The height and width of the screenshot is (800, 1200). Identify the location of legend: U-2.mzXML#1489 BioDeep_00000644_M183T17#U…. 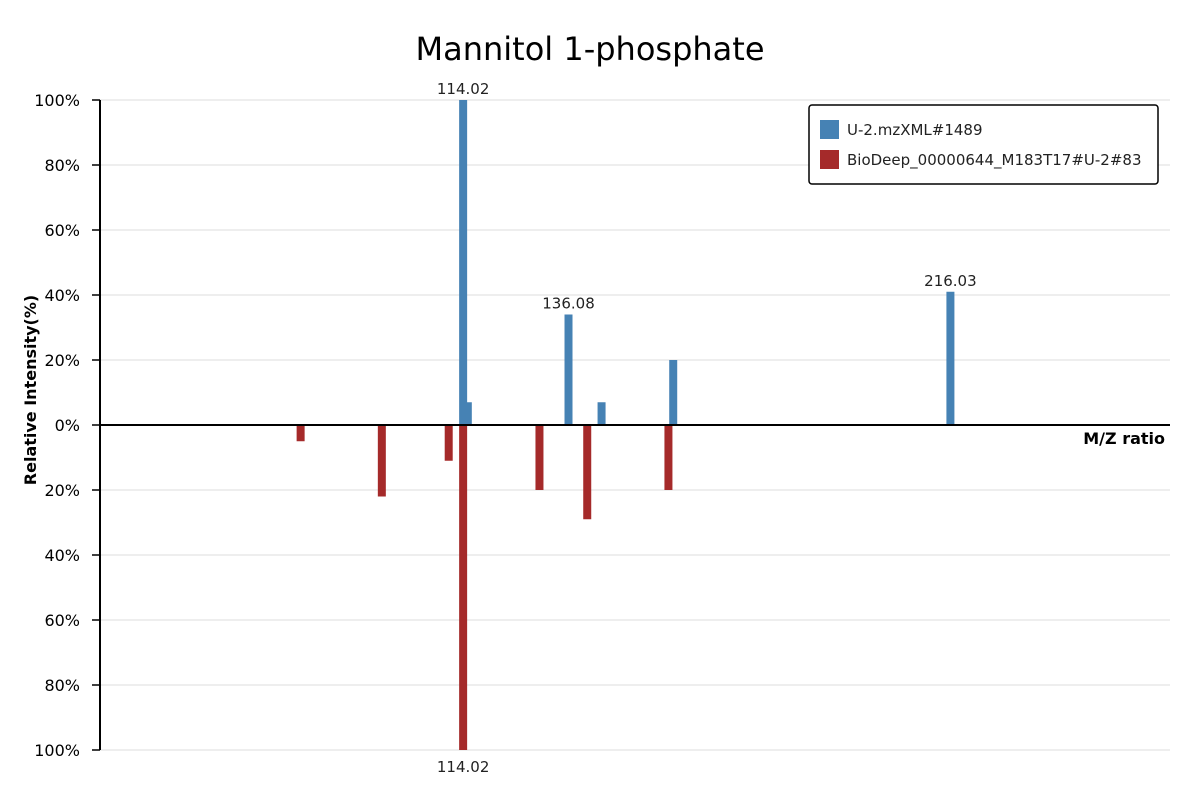
(983, 144).